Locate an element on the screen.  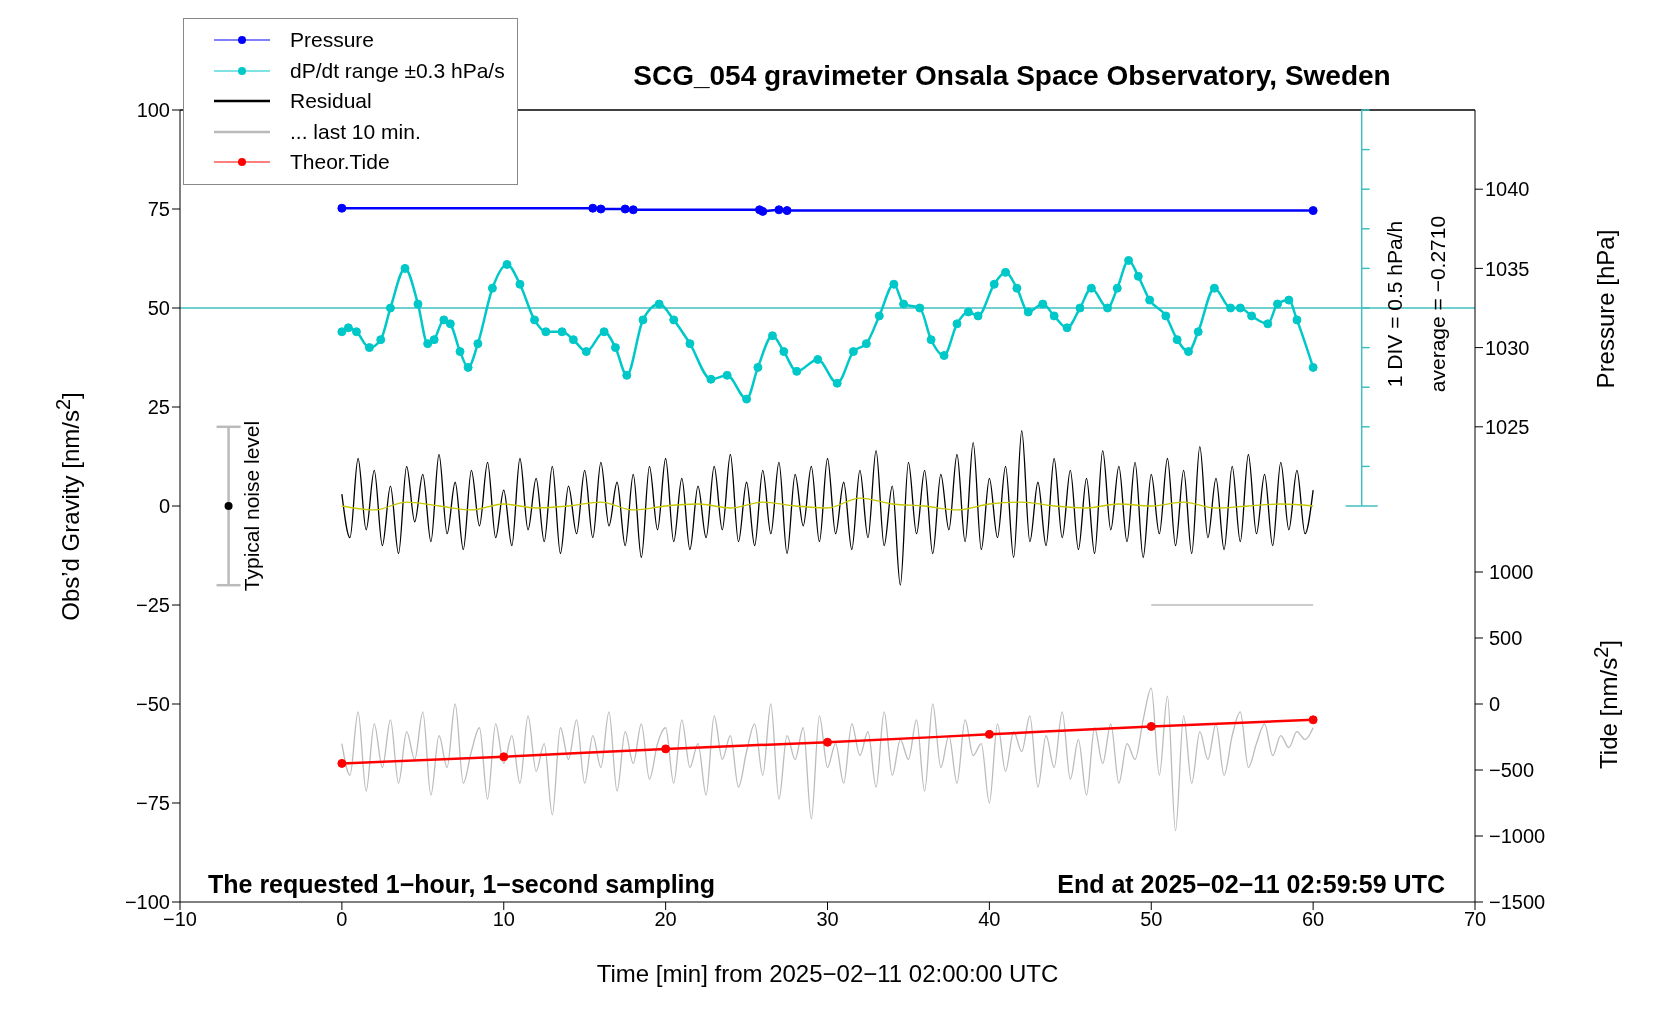
y-tick-label: −75 is located at coordinates (153, 803).